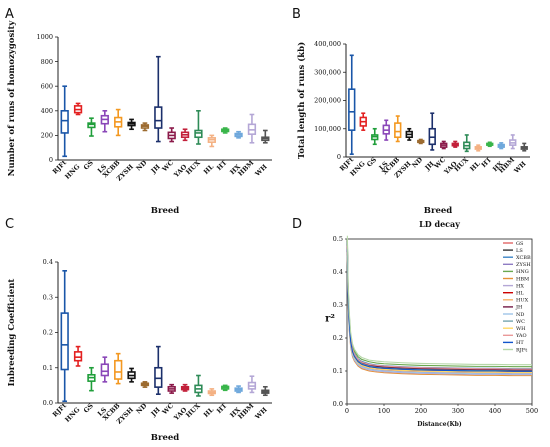 The image size is (550, 447). Describe the element at coordinates (47, 111) in the screenshot. I see `y-tick-label: 400` at that location.